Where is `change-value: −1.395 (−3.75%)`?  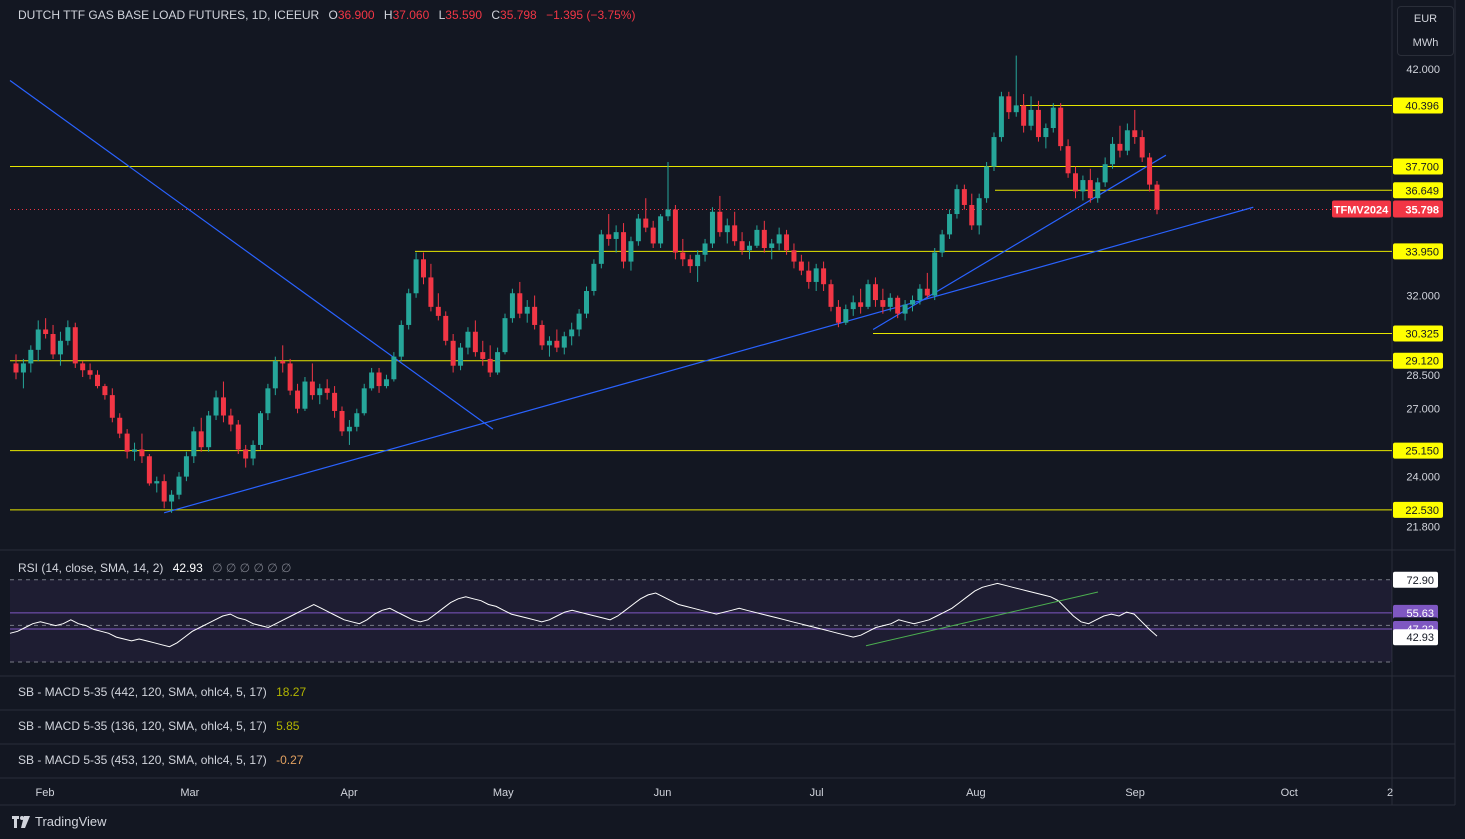 change-value: −1.395 (−3.75%) is located at coordinates (591, 15).